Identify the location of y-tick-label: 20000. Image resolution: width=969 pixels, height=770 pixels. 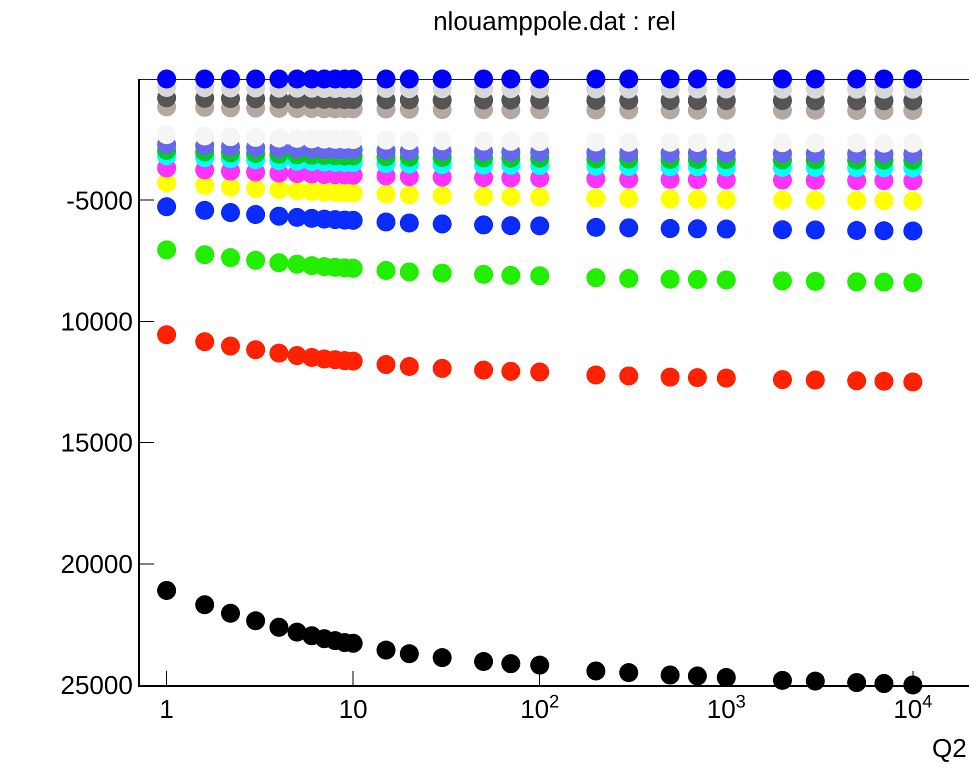
(96, 563).